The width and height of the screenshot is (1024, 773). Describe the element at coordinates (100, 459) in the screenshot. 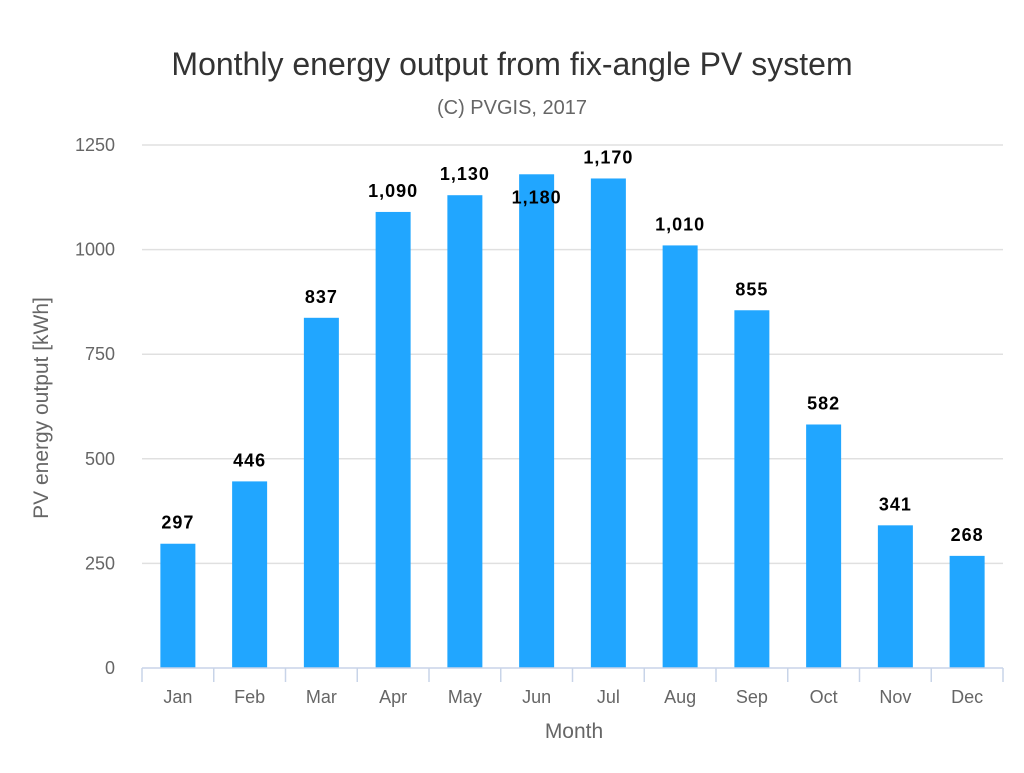

I see `y-tick-label: 500` at that location.